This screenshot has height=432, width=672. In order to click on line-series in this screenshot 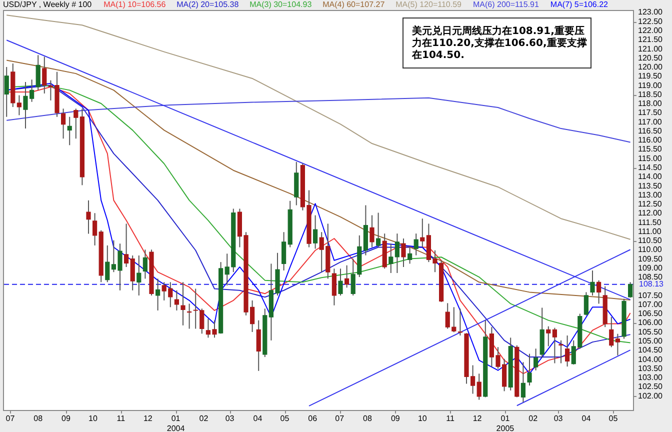, I will do `click(318, 120)`.